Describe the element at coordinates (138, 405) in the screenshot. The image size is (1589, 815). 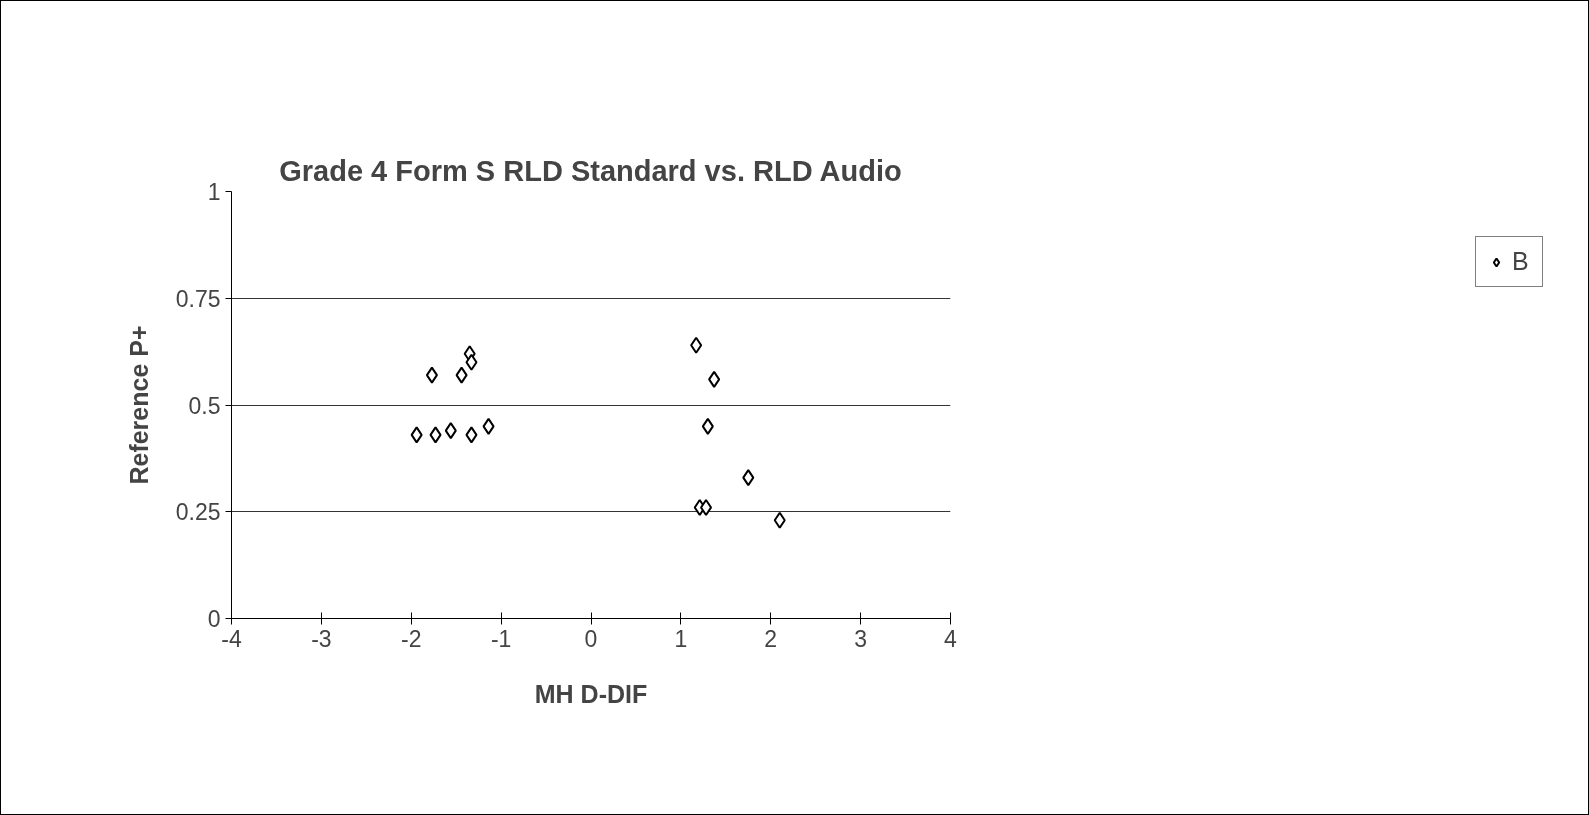
I see `y-axis-title: Reference P+` at that location.